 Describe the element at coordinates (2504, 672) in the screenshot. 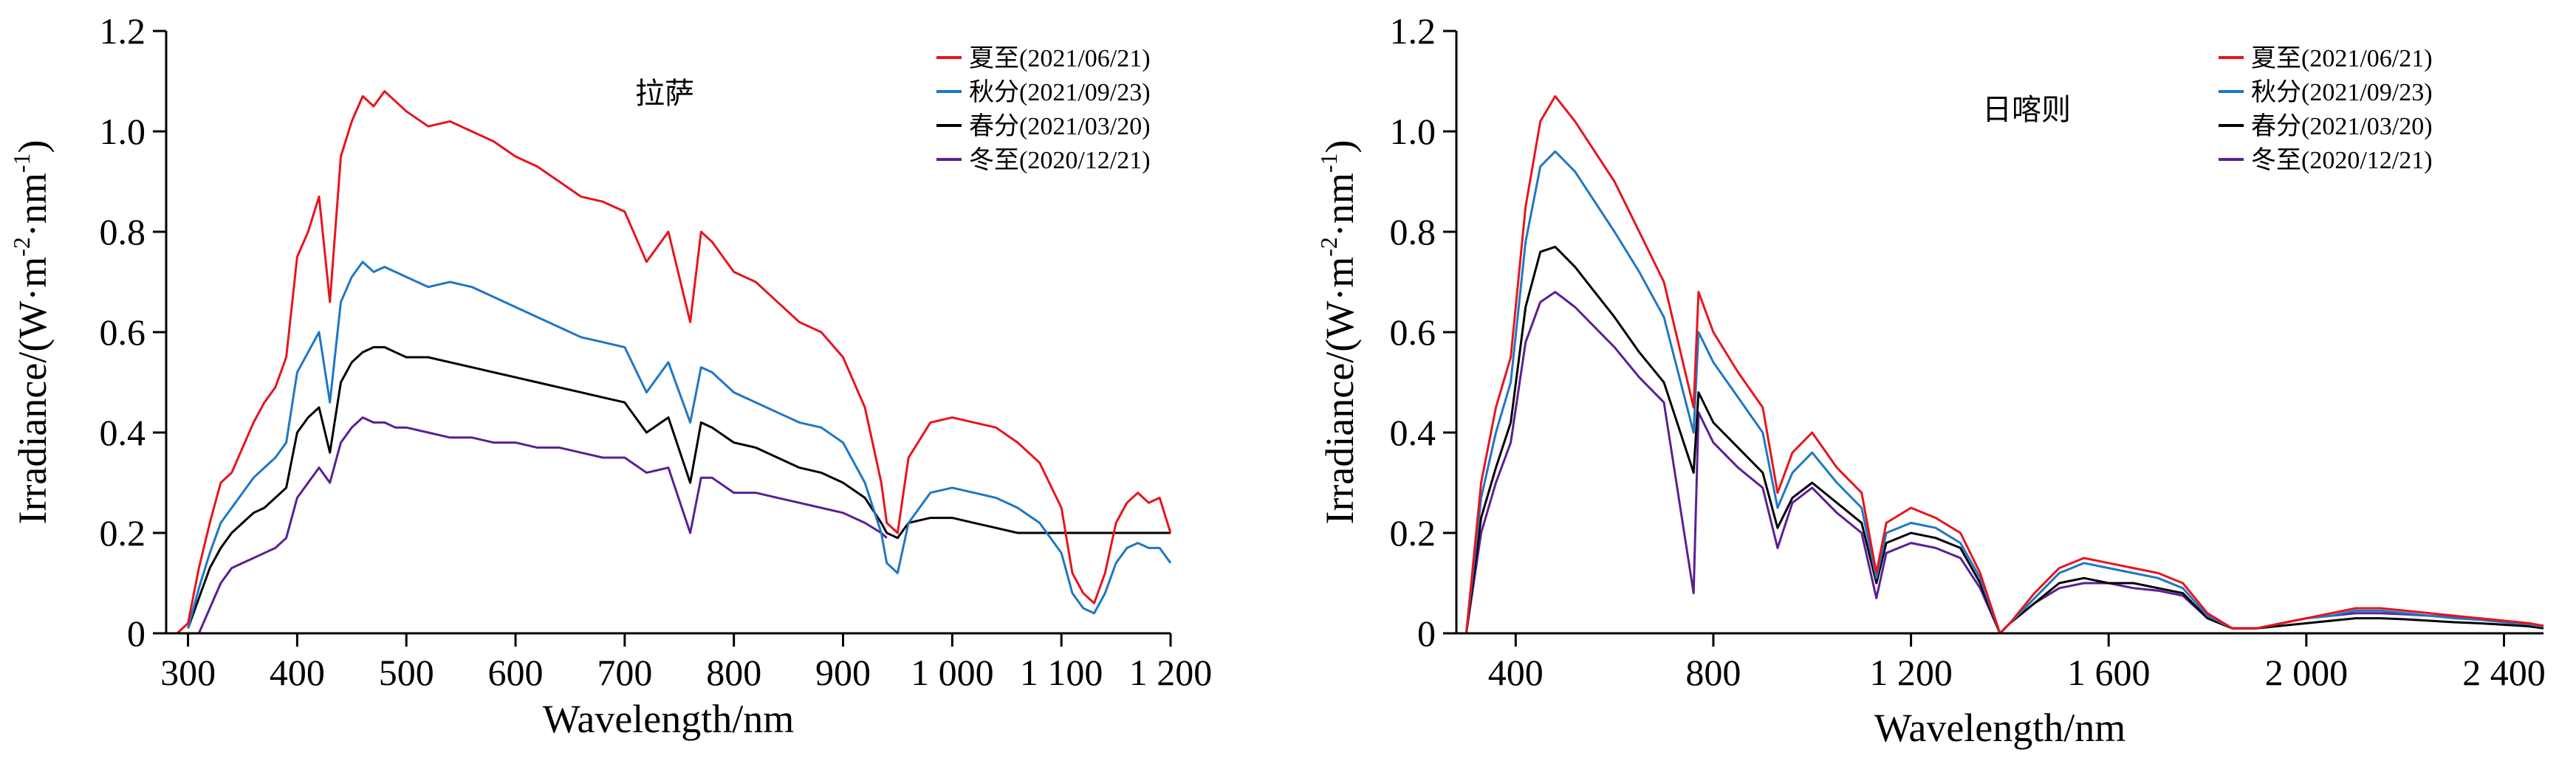

I see `x-tick-label: 2 400` at that location.